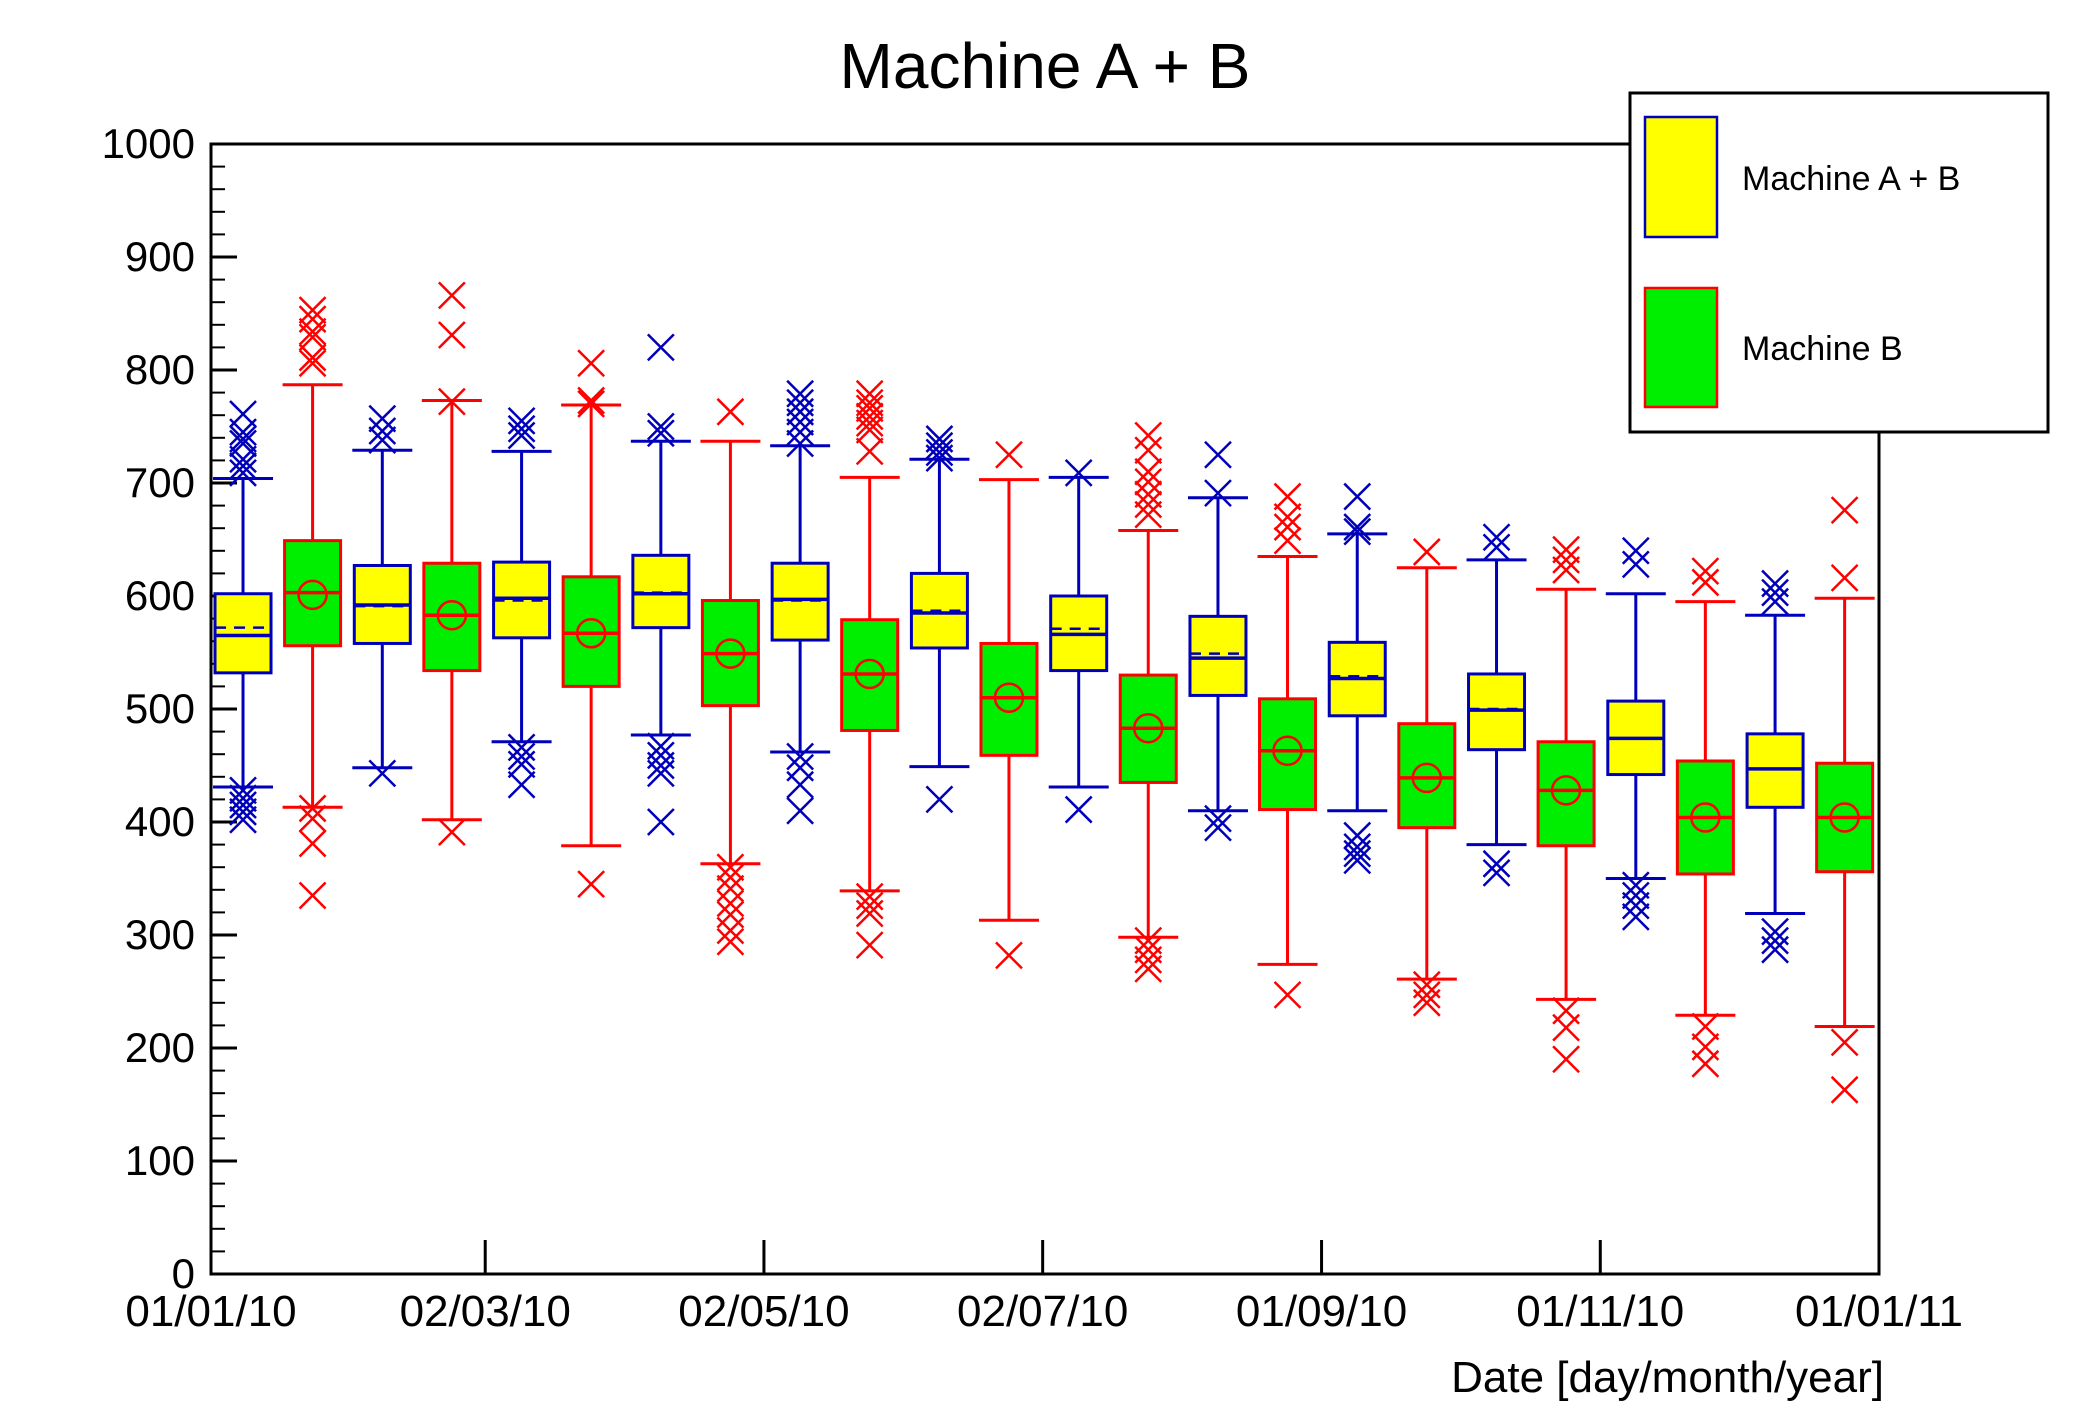 This screenshot has height=1416, width=2088. I want to click on legend-swatch-machine-b, so click(1681, 347).